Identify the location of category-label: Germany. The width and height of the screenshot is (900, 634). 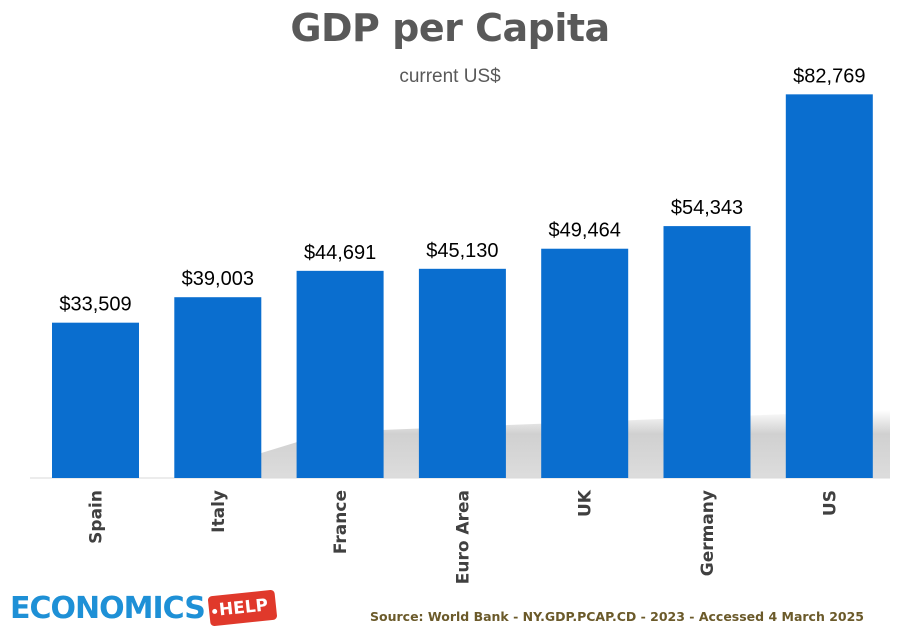
(708, 533).